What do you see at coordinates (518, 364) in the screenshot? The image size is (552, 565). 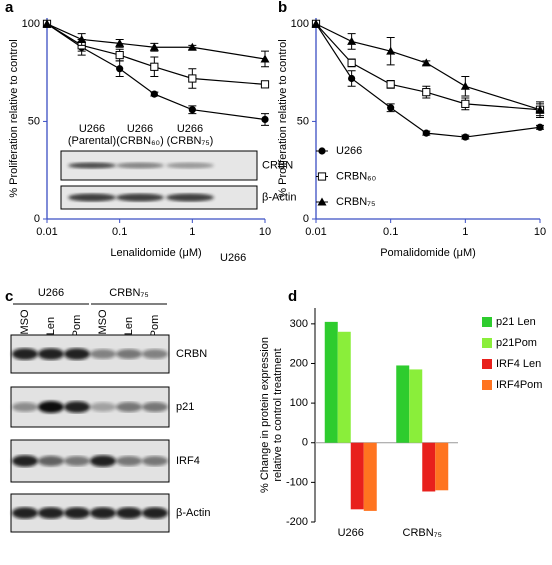 I see `legend-label: IRF4 Len` at bounding box center [518, 364].